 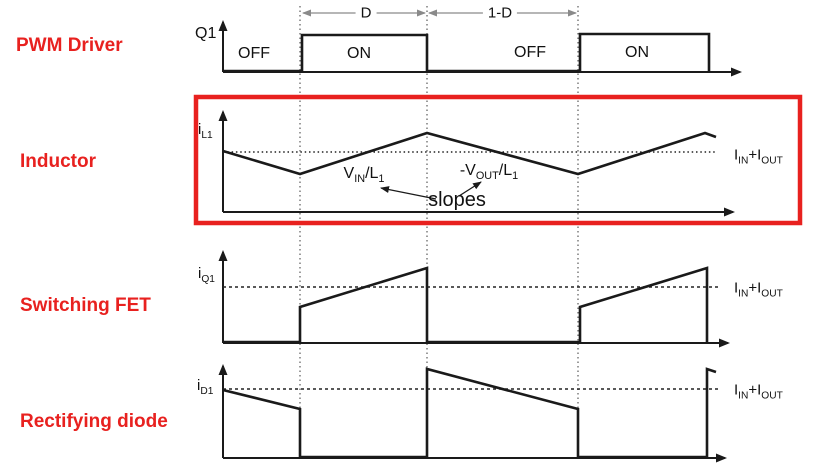 I want to click on pwm-state-off-1: OFF, so click(x=254, y=53).